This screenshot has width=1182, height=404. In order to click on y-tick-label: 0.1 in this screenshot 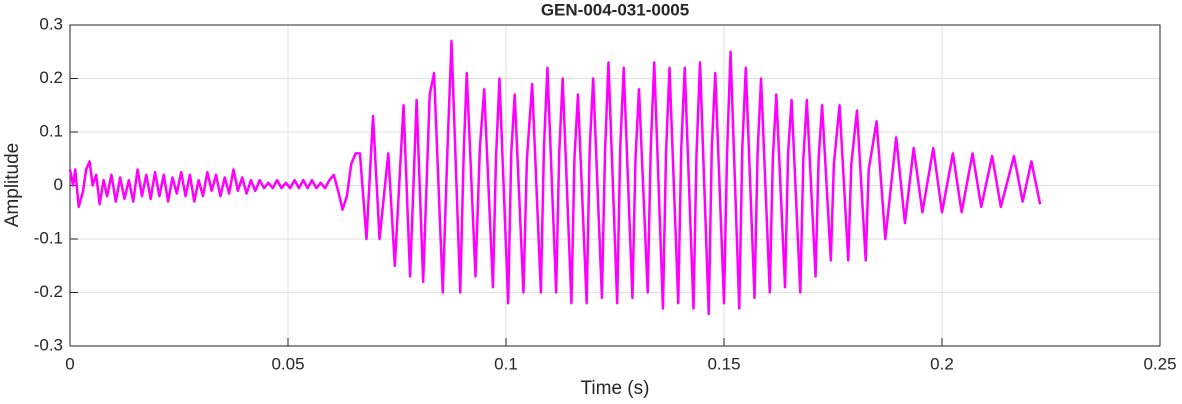, I will do `click(51, 130)`.